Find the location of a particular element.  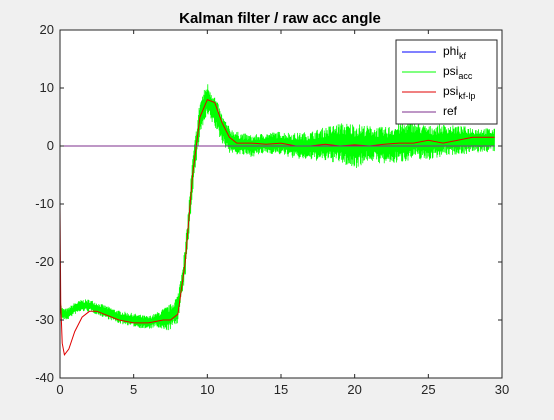

x-tick-label-0: 0 is located at coordinates (59, 389).